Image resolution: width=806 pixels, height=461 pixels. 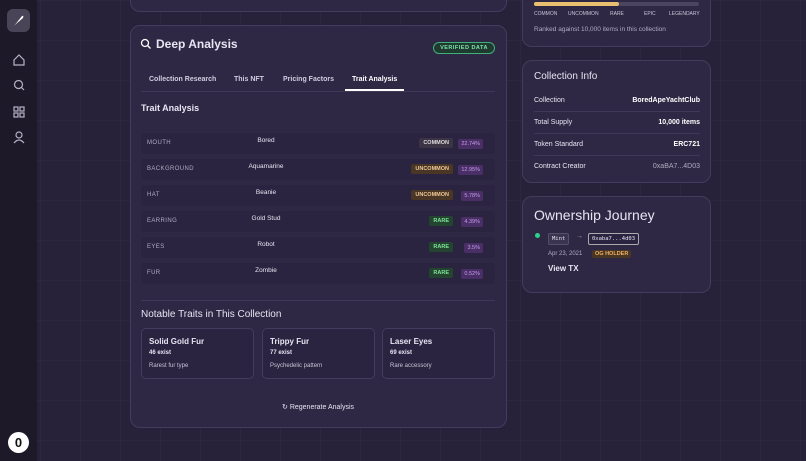 I want to click on card-name: Solid Gold Fur, so click(x=177, y=341).